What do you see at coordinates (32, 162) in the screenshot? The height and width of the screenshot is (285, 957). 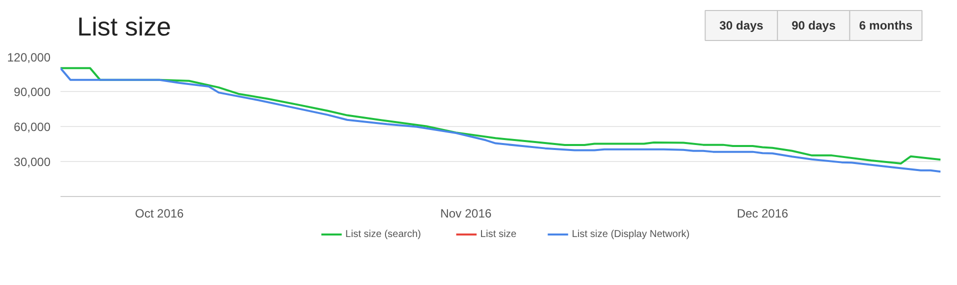 I see `y-tick-label: 30,000` at bounding box center [32, 162].